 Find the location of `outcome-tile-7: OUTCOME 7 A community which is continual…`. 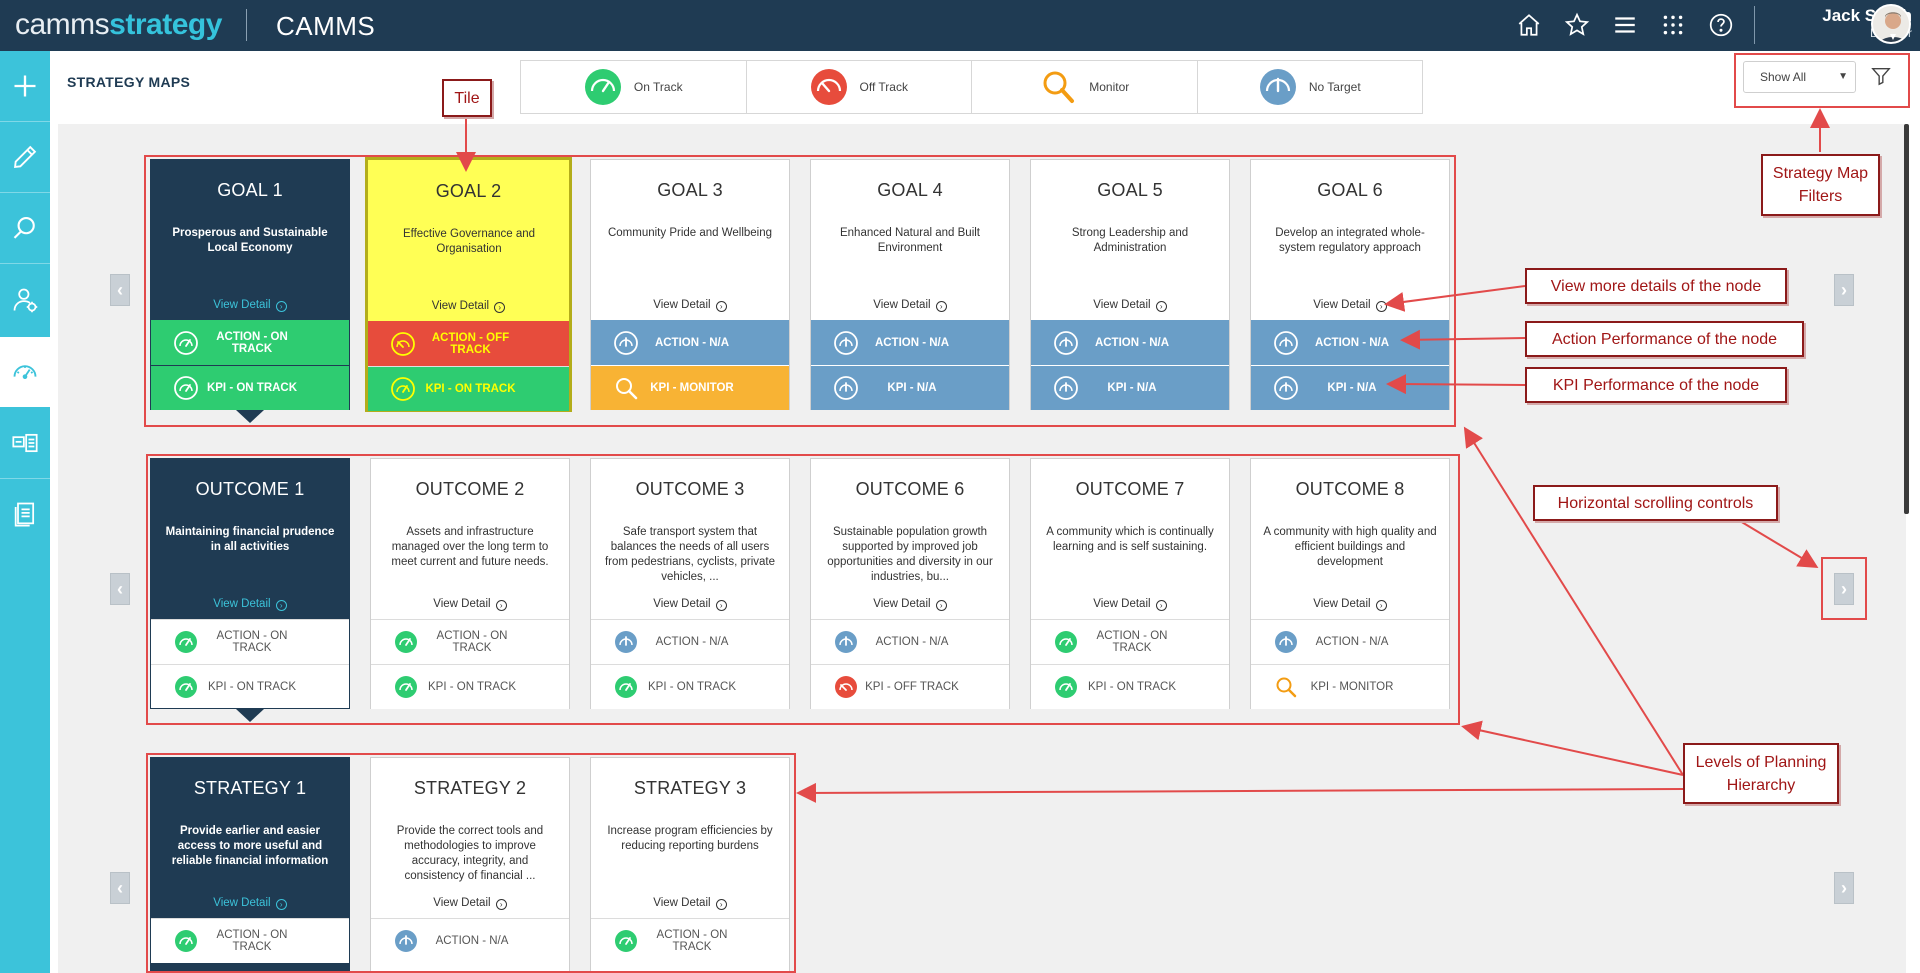

outcome-tile-7: OUTCOME 7 A community which is continual… is located at coordinates (1130, 583).